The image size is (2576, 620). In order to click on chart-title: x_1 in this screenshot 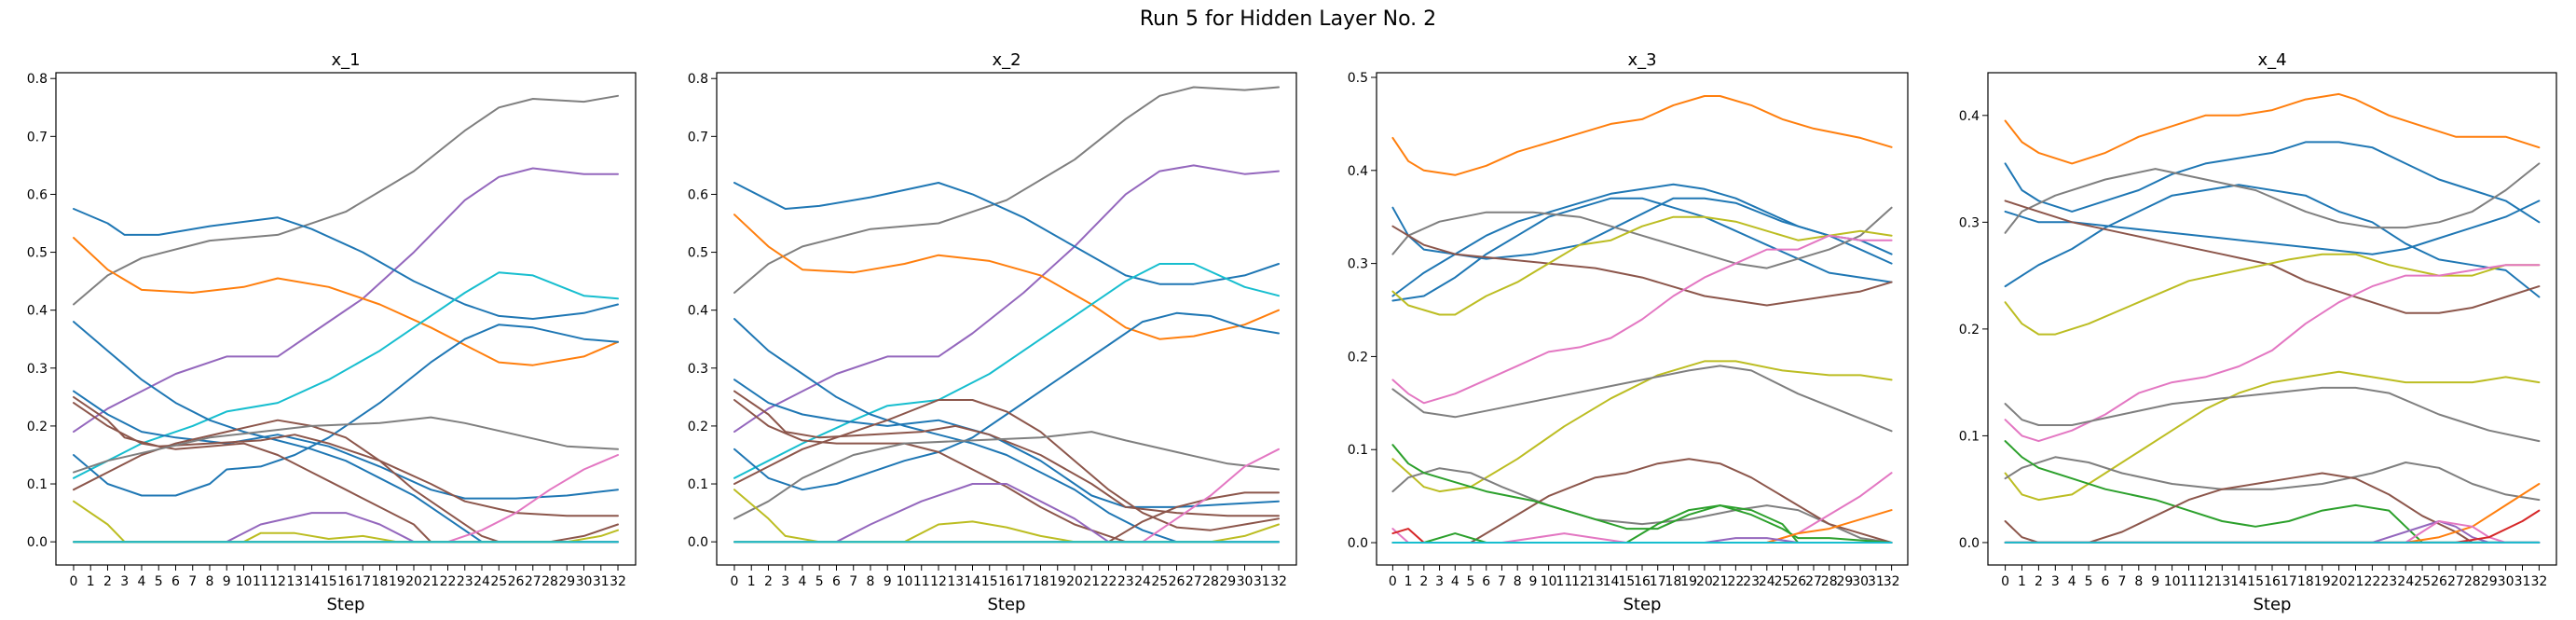, I will do `click(345, 60)`.